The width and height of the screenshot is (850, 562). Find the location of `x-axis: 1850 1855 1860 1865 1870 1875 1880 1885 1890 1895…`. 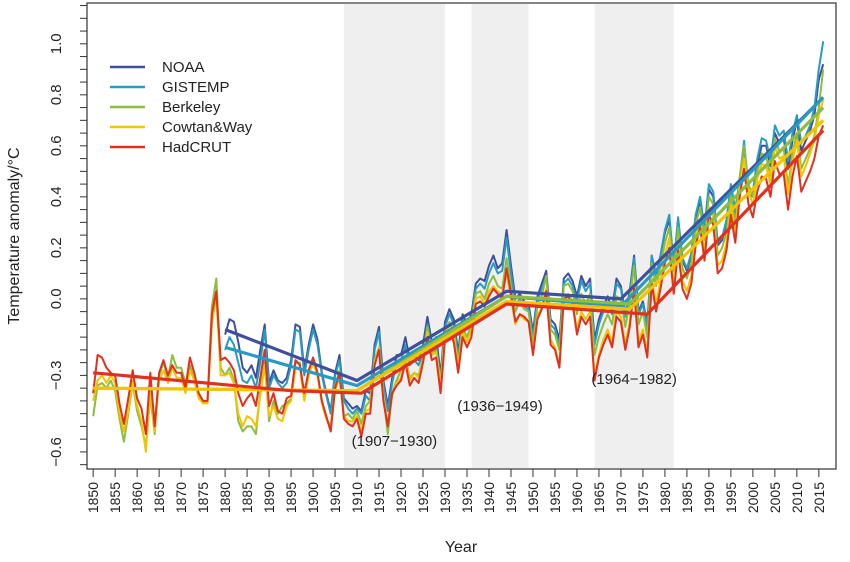

x-axis: 1850 1855 1860 1865 1870 1875 1880 1885 1890 1895… is located at coordinates (456, 491).